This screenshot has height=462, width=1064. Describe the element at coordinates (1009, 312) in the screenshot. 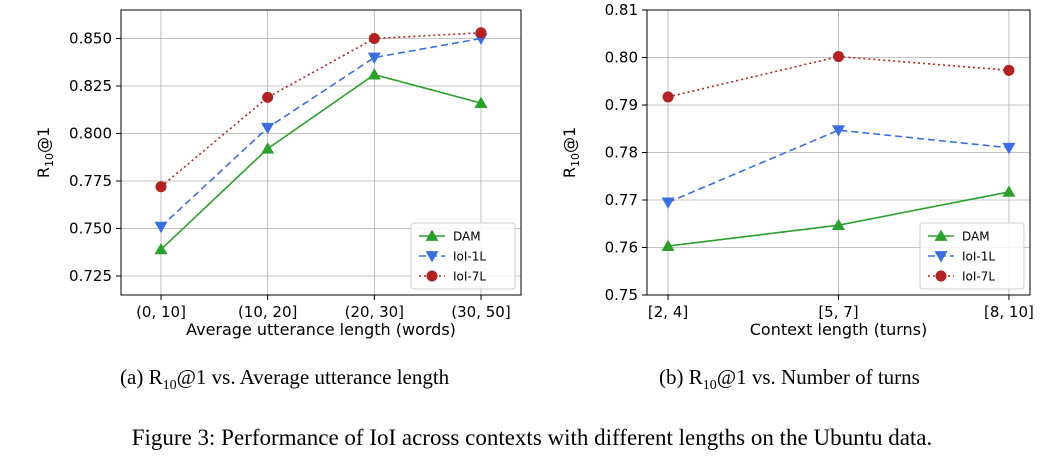

I see `x-tick-label: [8, 10]` at that location.